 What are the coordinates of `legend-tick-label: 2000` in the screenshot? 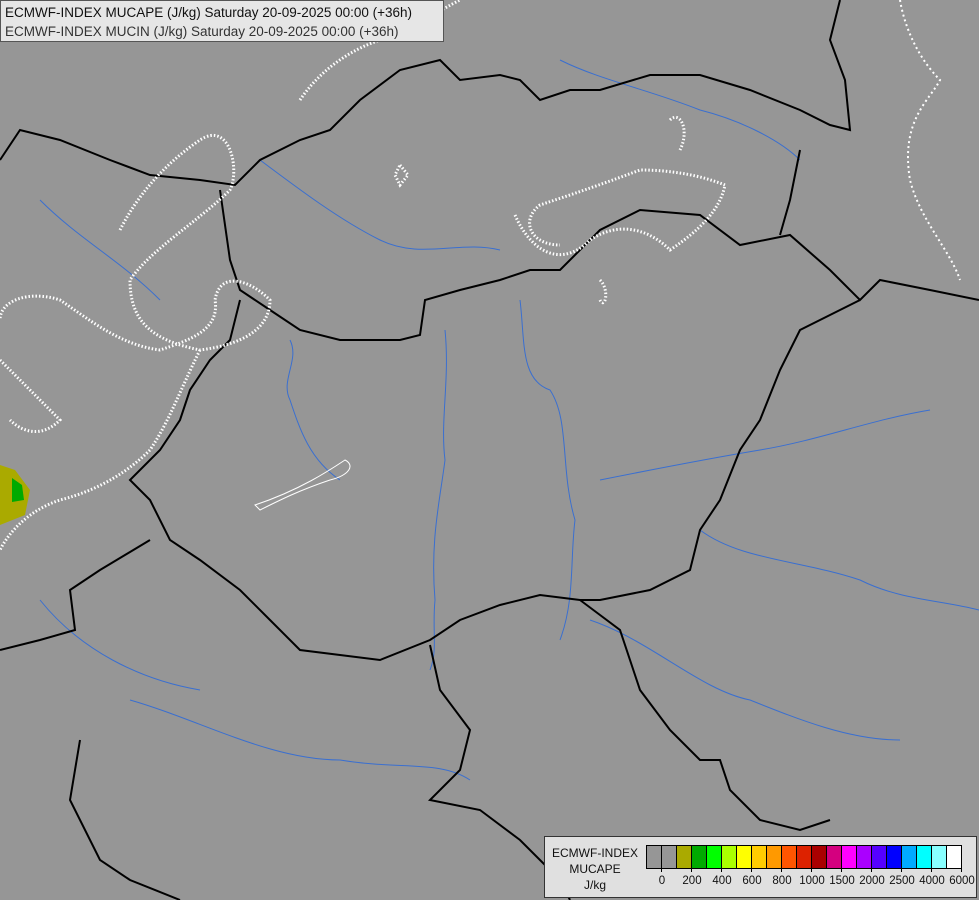 It's located at (872, 881).